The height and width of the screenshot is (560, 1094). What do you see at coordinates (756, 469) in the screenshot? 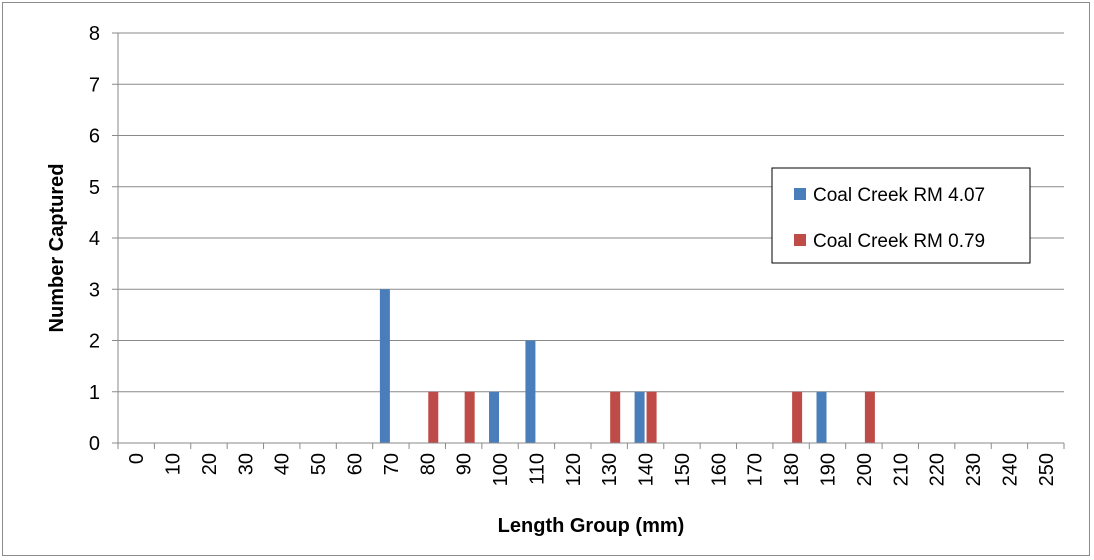
I see `x-tick-label: 170` at bounding box center [756, 469].